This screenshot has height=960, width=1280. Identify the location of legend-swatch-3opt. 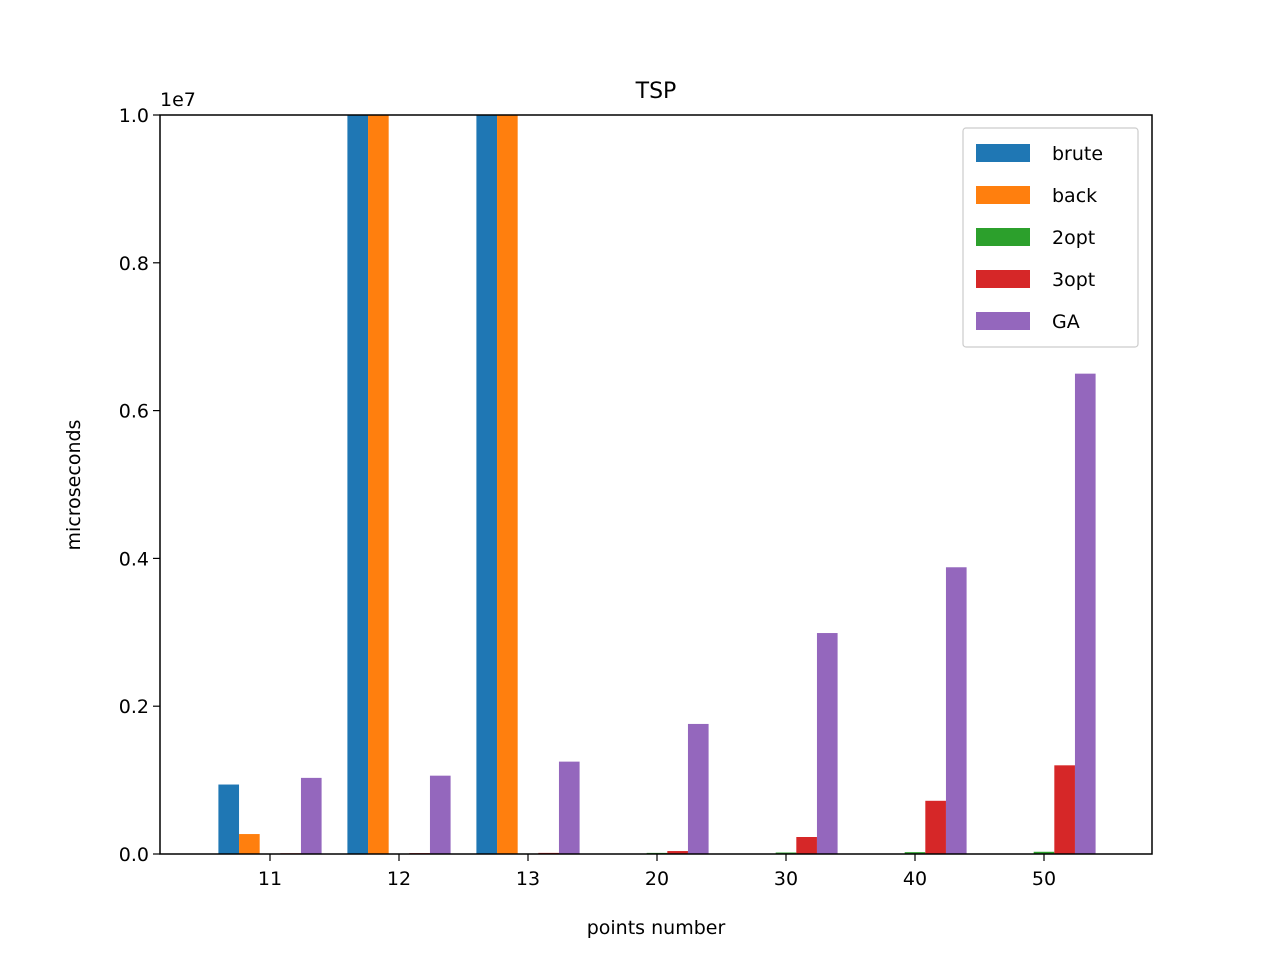
(1003, 279).